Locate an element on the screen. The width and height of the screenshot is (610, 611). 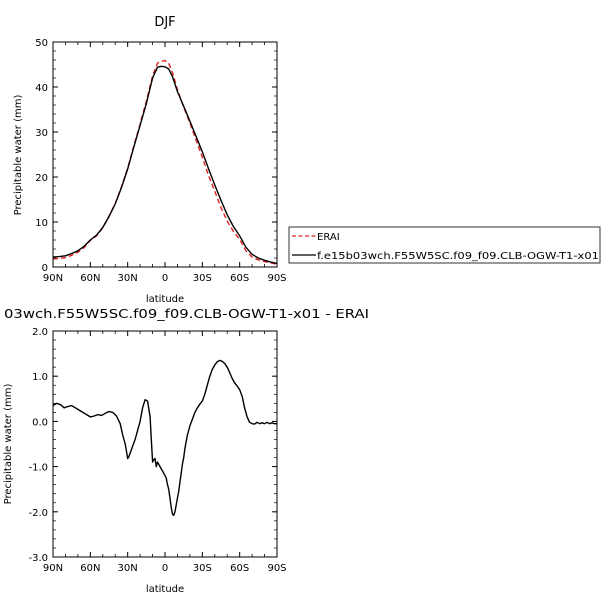
bottom-x-tick-label: 60S is located at coordinates (239, 568).